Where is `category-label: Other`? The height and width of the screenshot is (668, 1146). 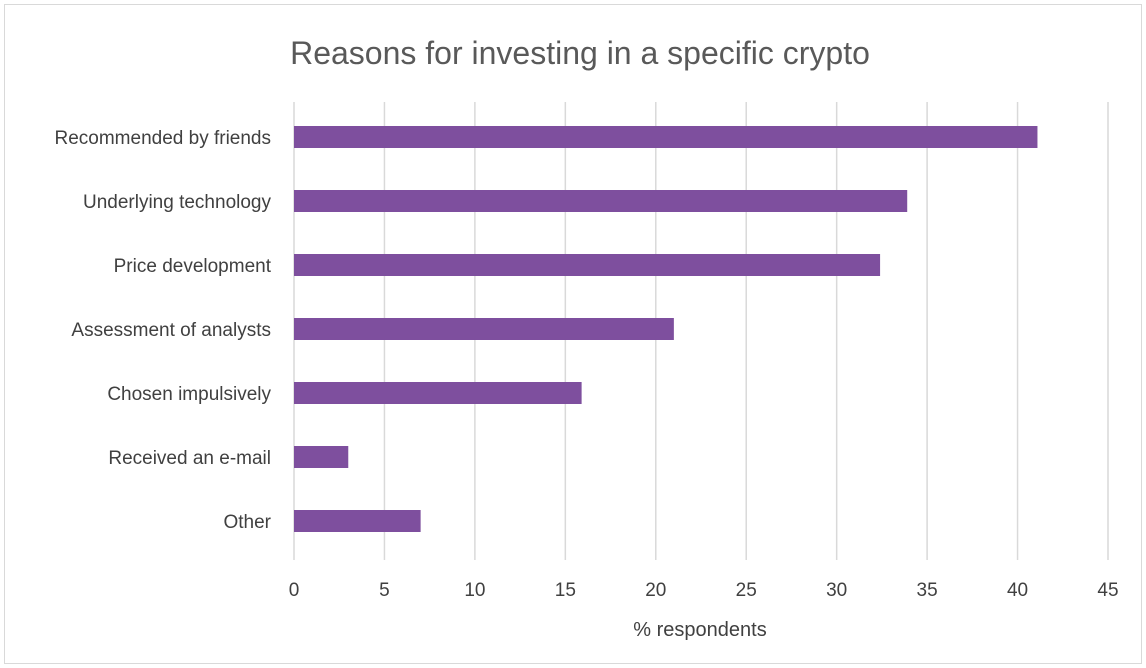 category-label: Other is located at coordinates (247, 522).